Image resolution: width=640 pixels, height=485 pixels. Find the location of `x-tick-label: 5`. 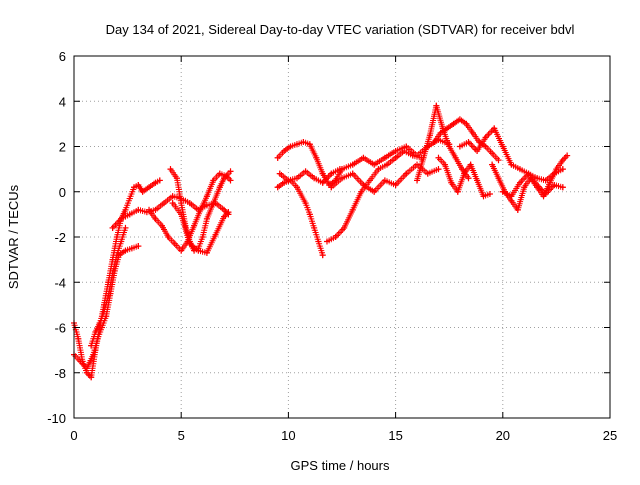

x-tick-label: 5 is located at coordinates (181, 435).